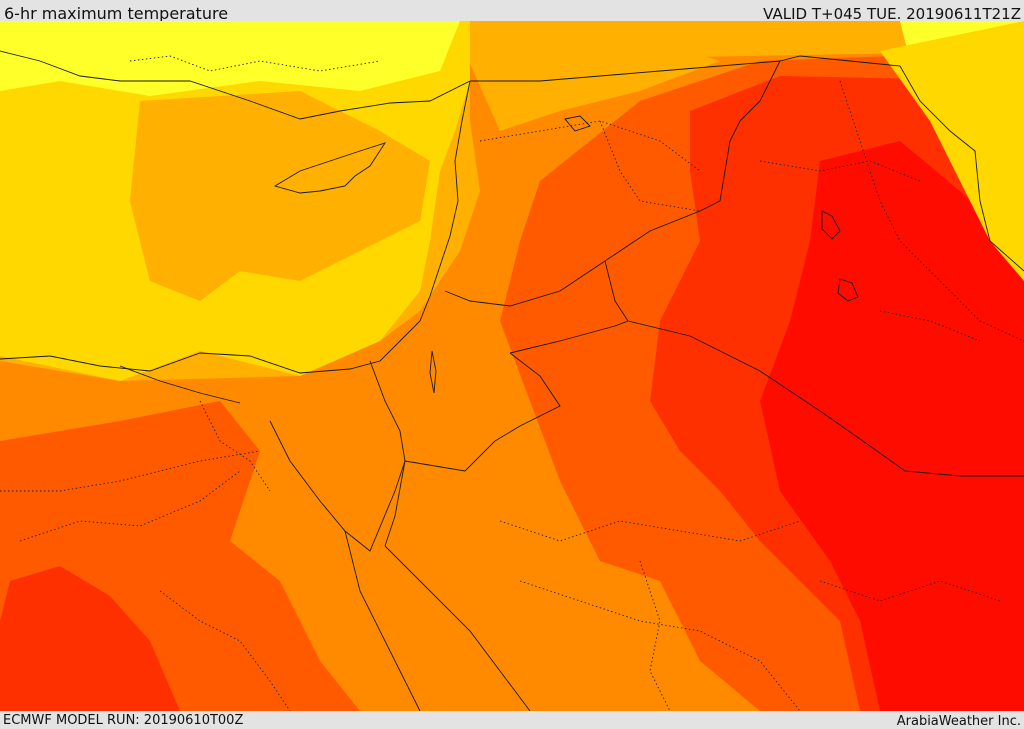 This screenshot has height=729, width=1024. I want to click on band-red-egypt, so click(90, 638).